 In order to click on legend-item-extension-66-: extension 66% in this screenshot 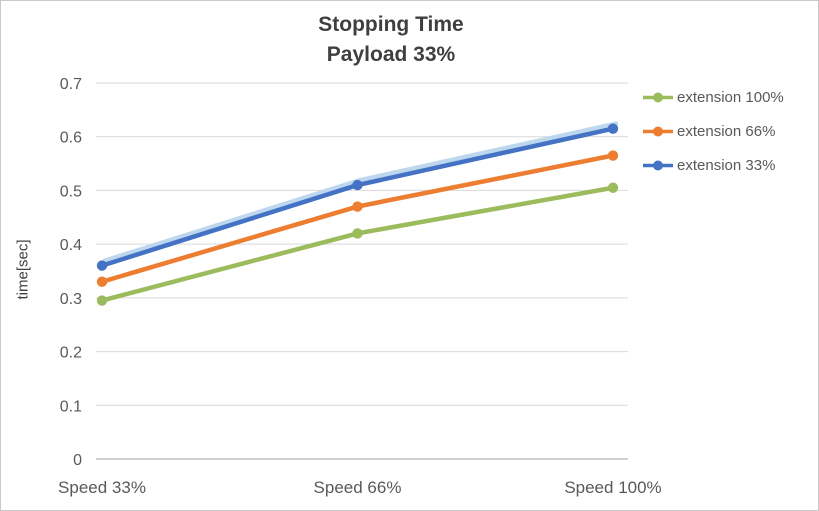, I will do `click(713, 131)`.